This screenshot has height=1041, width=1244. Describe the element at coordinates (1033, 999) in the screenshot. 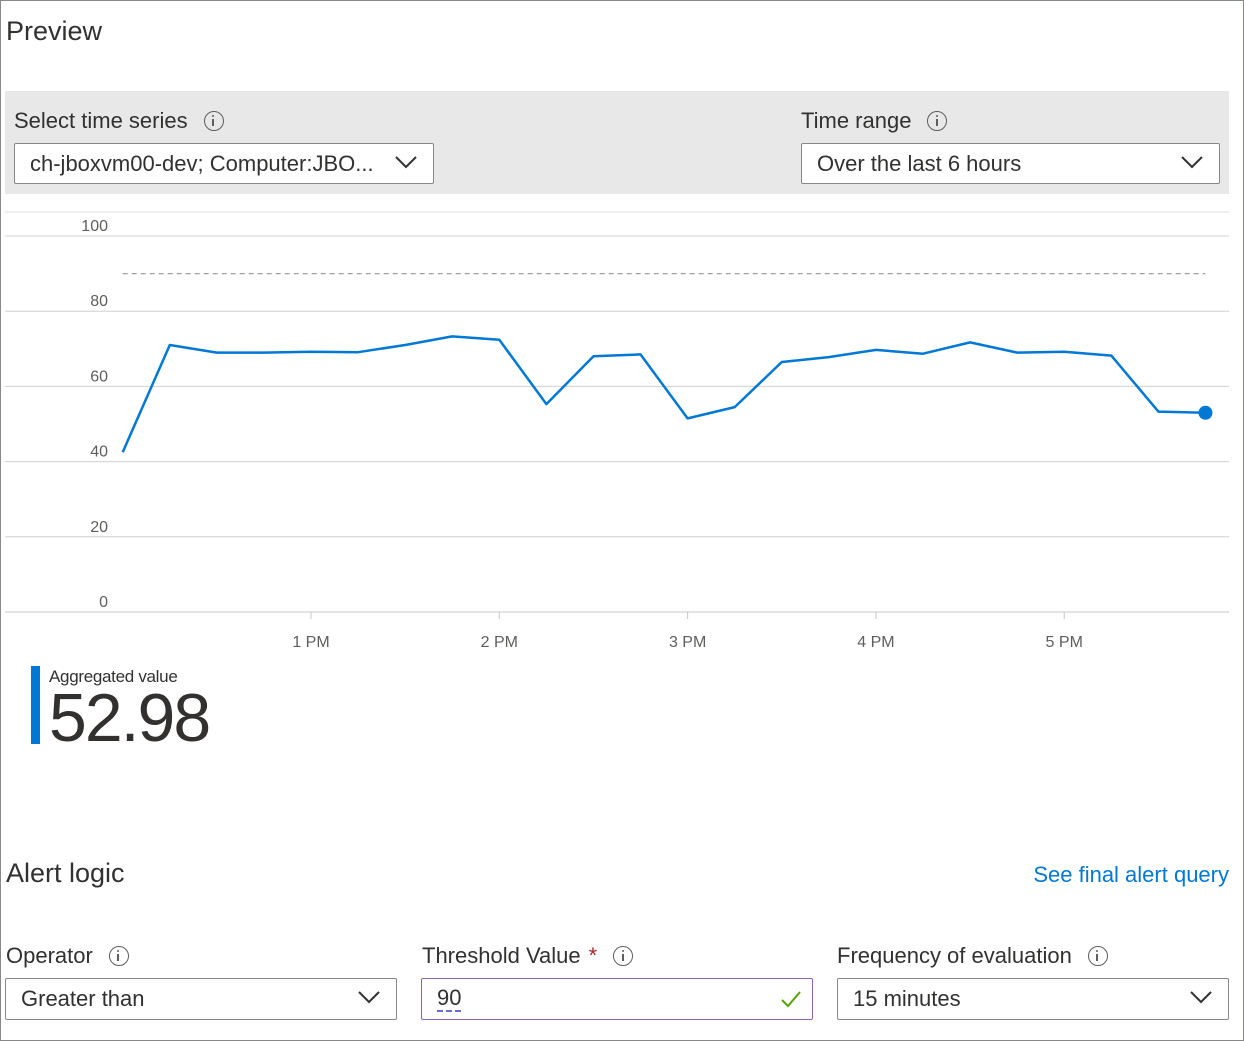

I see `frequency-dropdown: 15 minutes` at that location.